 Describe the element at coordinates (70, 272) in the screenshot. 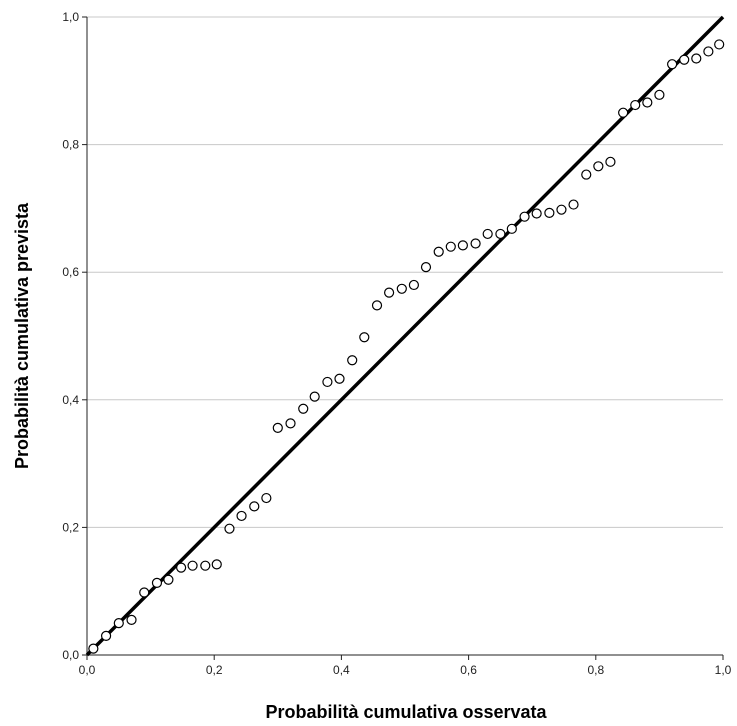

I see `y-tick-label: 0,6` at that location.